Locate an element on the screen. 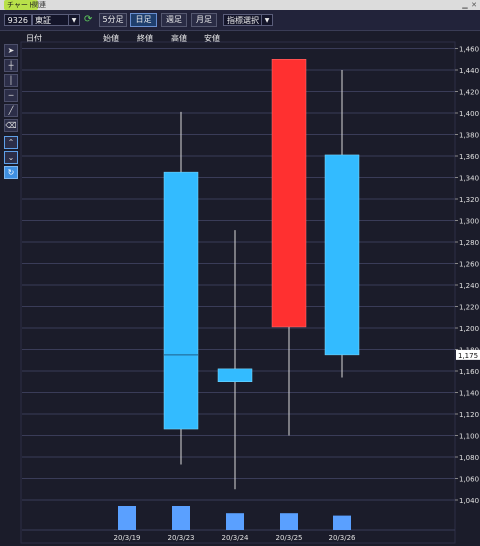 This screenshot has width=480, height=546. y-tick-label: 1,400 is located at coordinates (469, 114).